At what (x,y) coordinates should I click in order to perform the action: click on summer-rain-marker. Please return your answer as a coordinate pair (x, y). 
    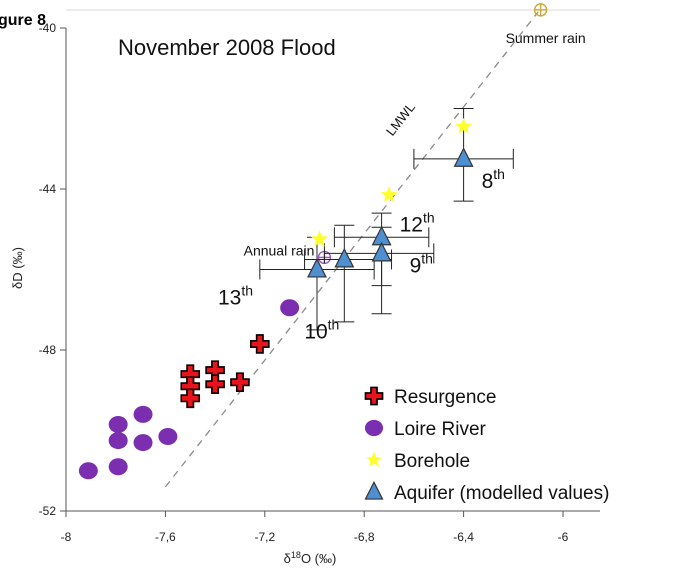
    Looking at the image, I should click on (540, 10).